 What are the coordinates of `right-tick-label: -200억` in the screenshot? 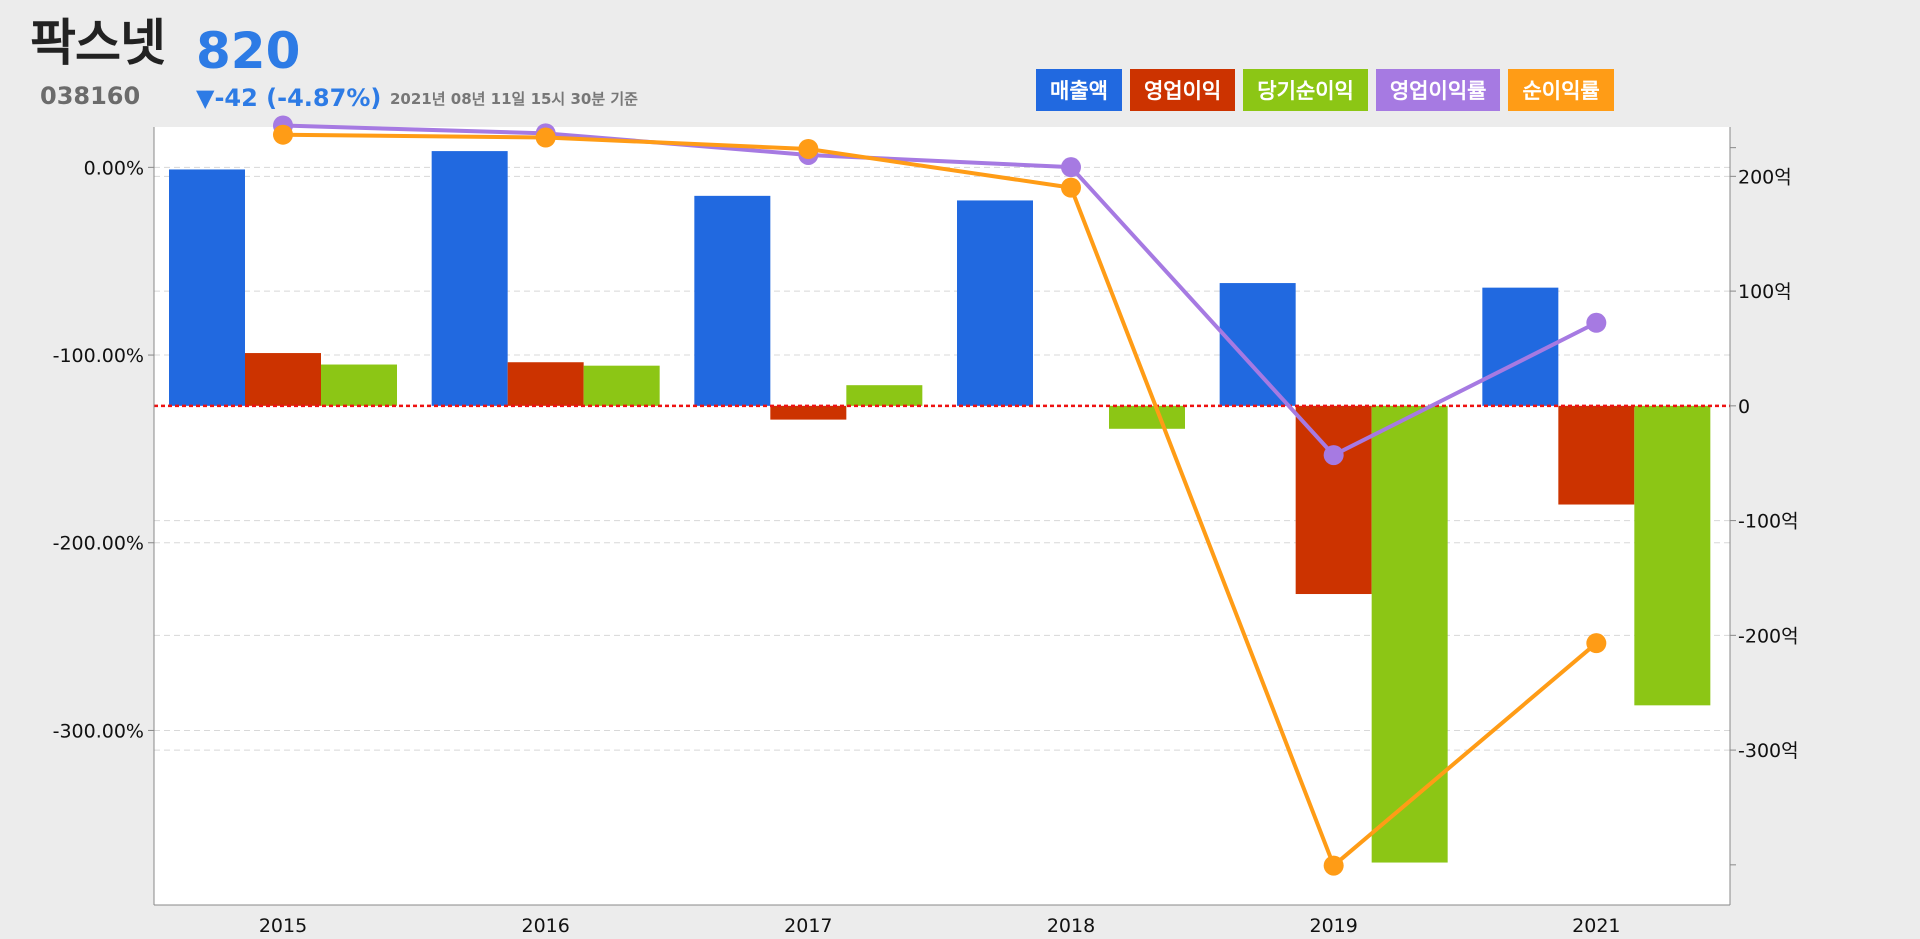 It's located at (1768, 636).